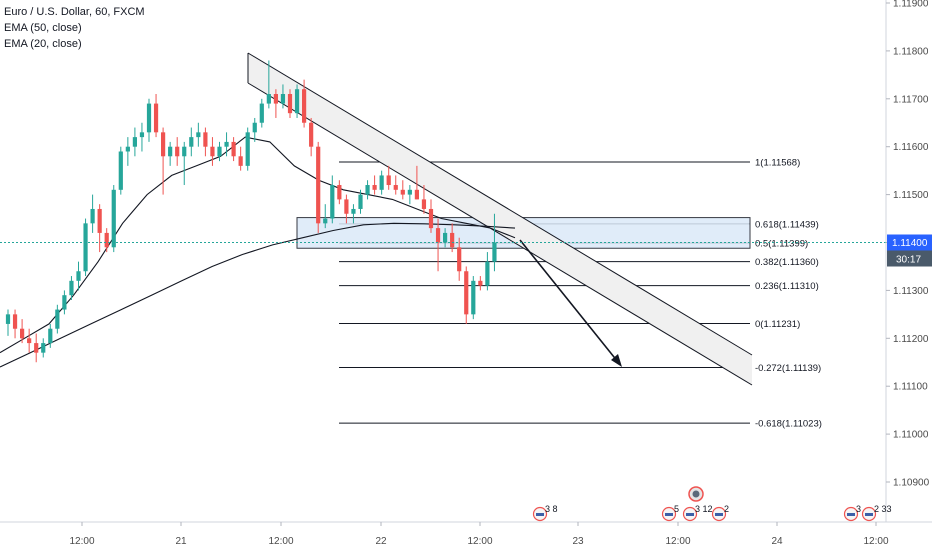 The height and width of the screenshot is (550, 932). What do you see at coordinates (616, 360) in the screenshot?
I see `projection-arrow-head` at bounding box center [616, 360].